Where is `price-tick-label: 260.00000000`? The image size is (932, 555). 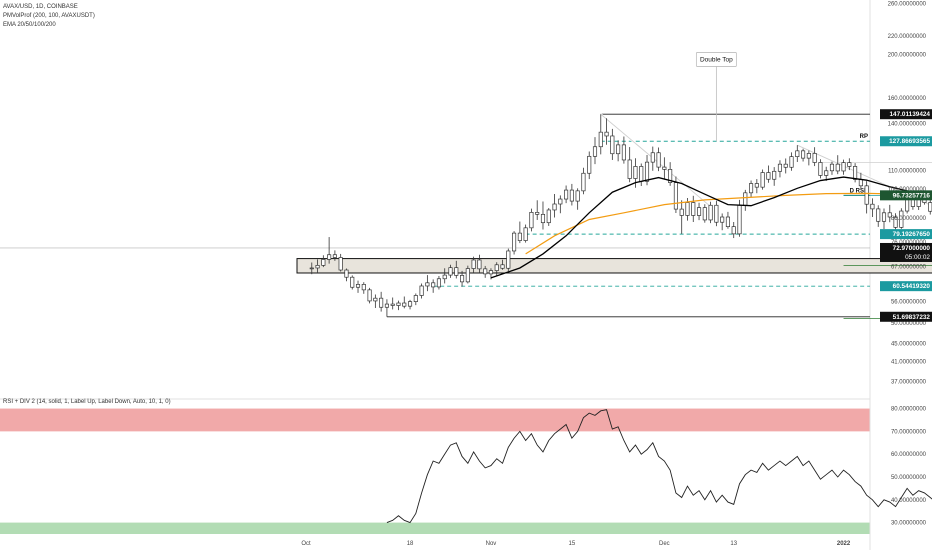
price-tick-label: 260.00000000 is located at coordinates (907, 5).